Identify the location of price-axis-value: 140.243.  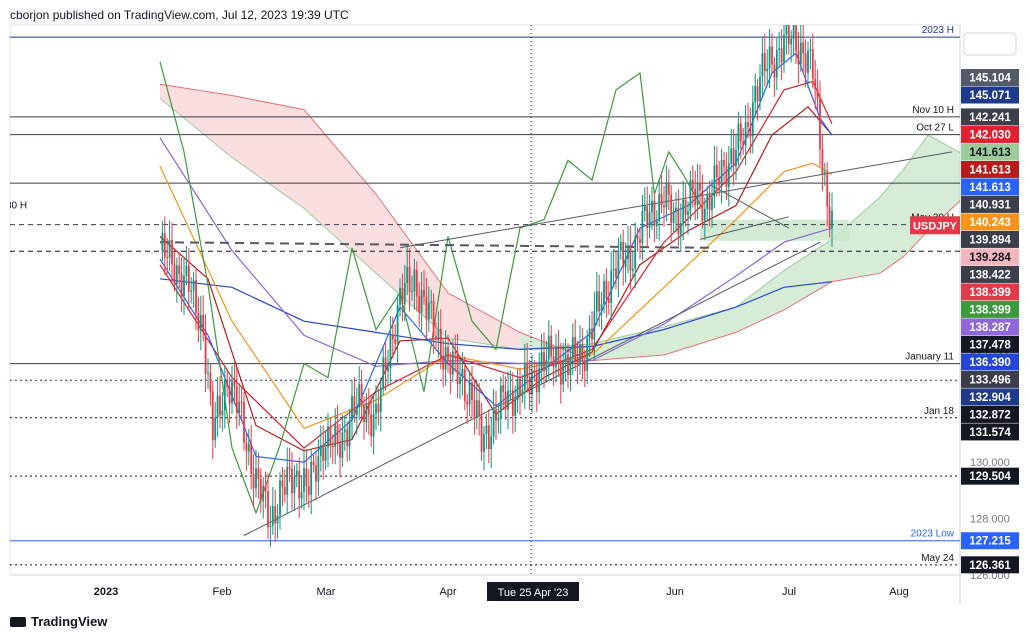
(990, 223).